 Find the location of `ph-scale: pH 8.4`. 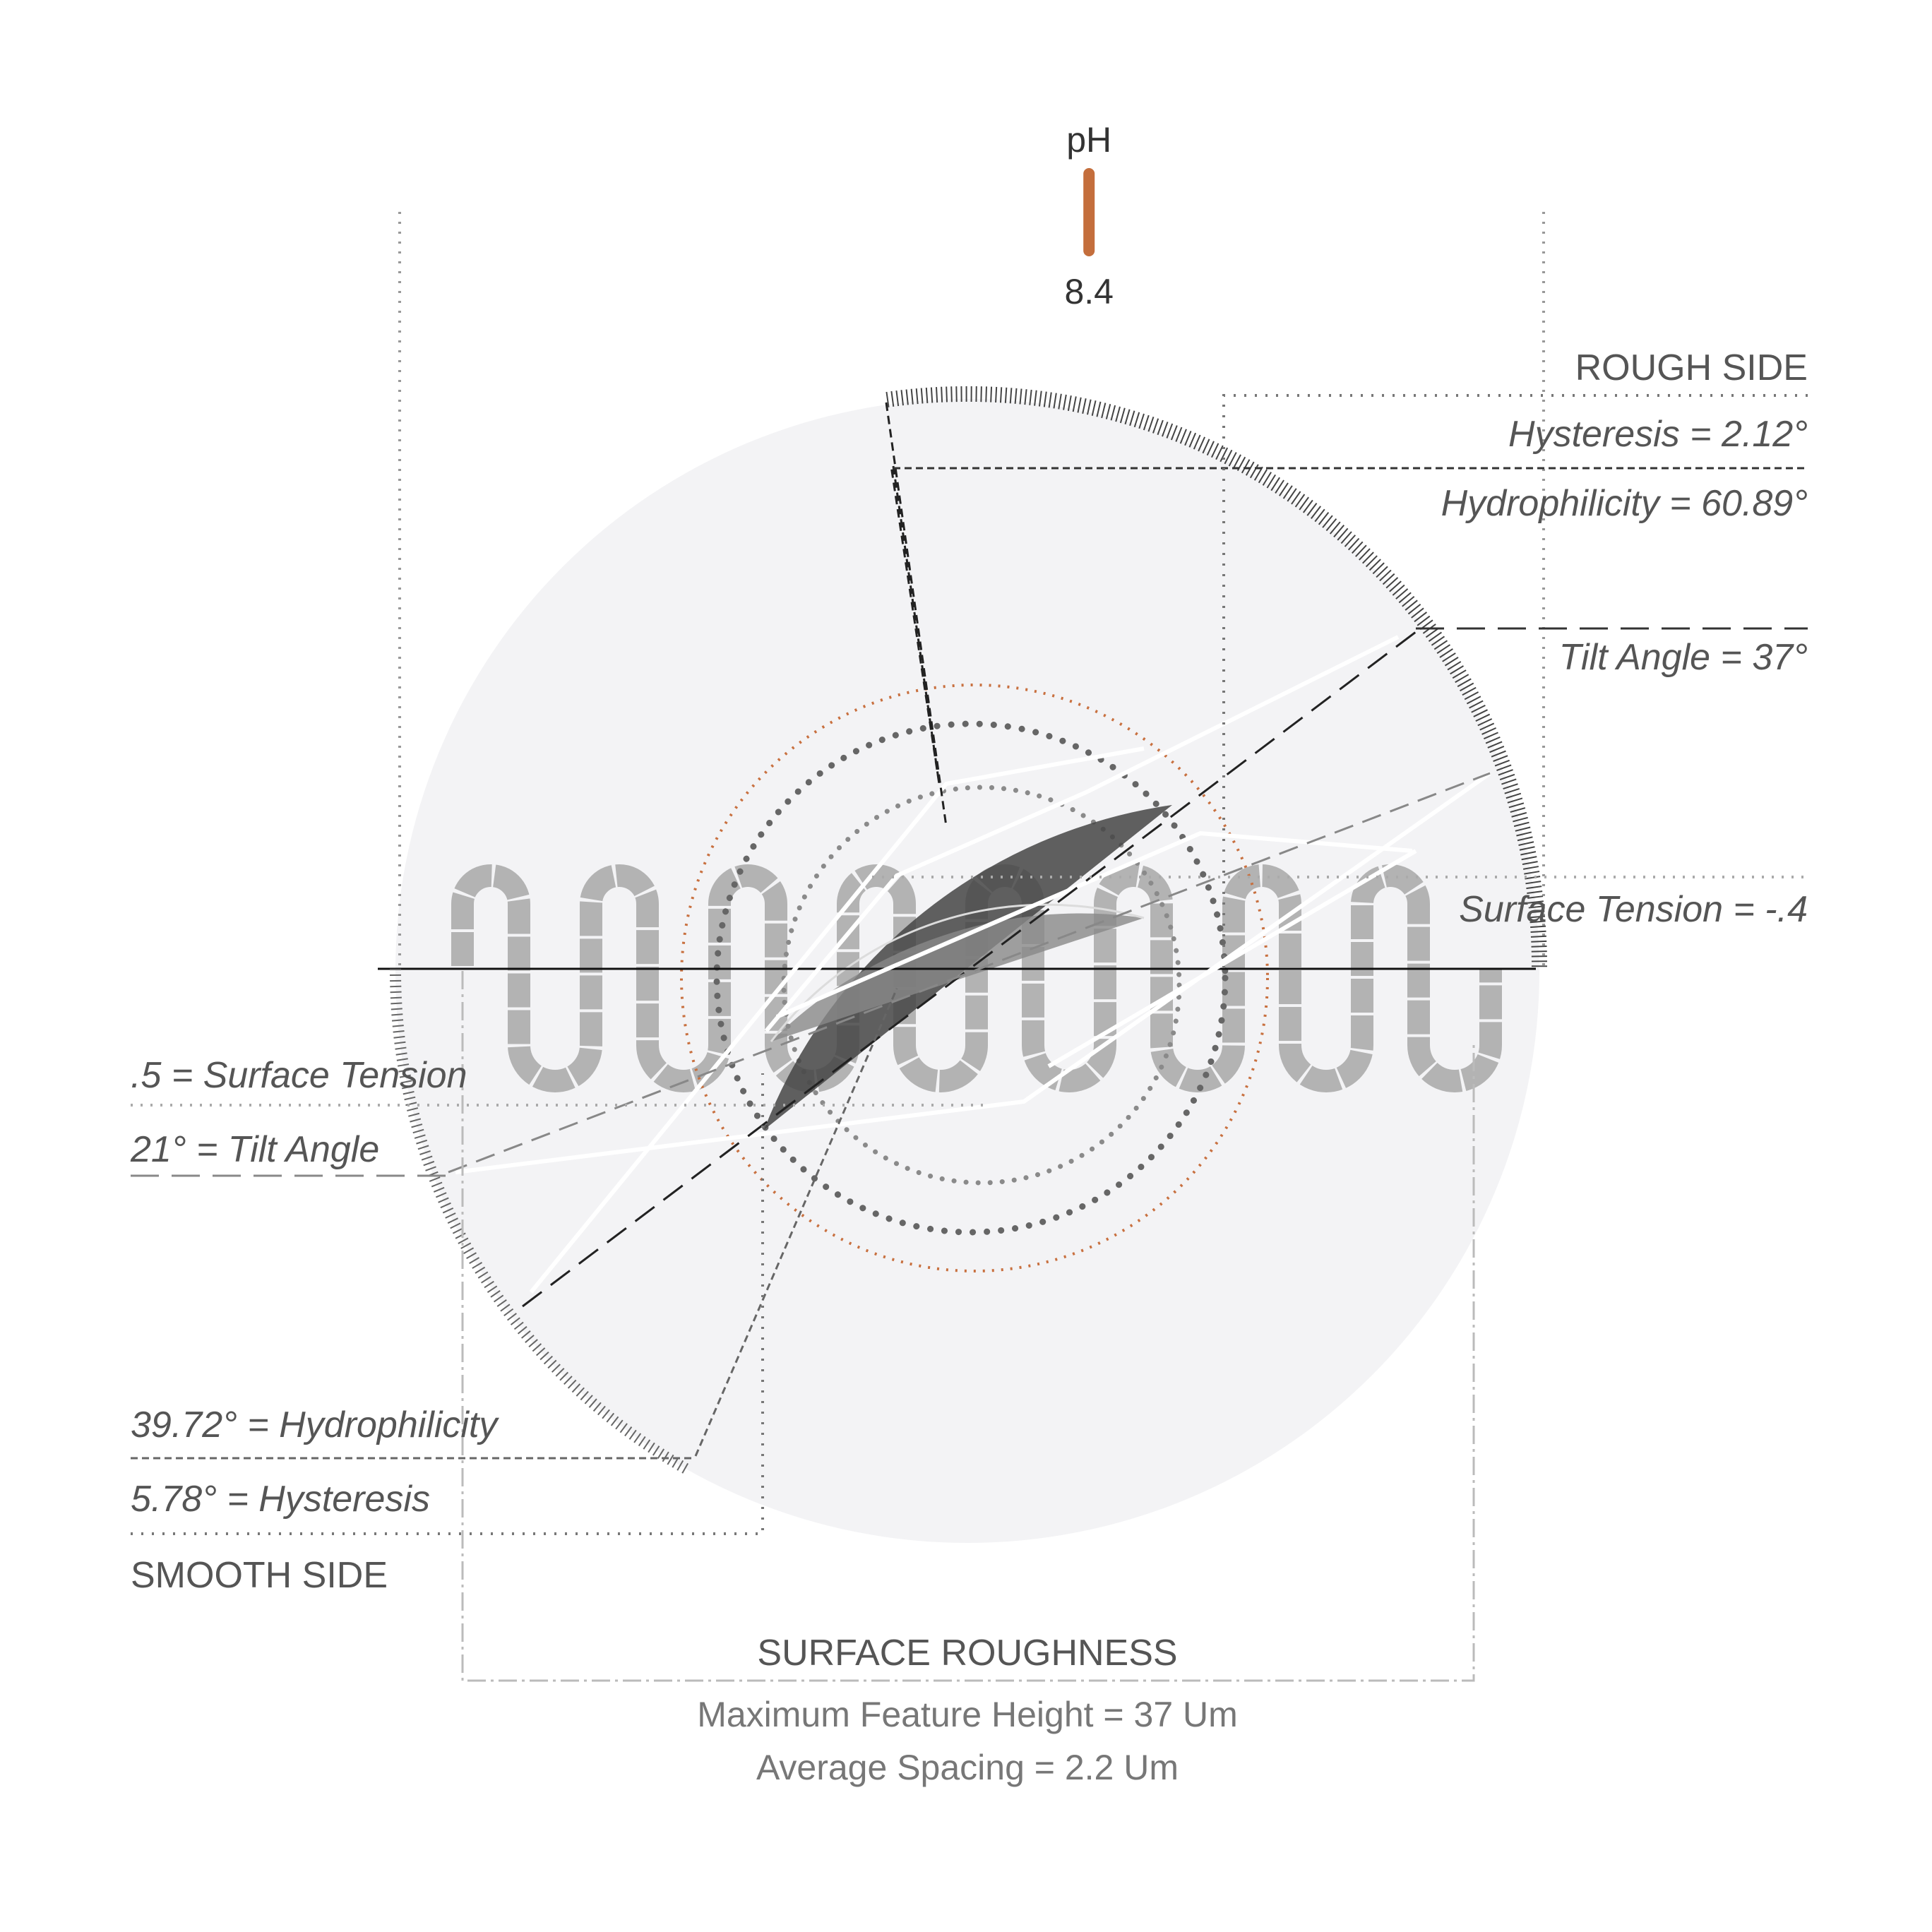

ph-scale: pH 8.4 is located at coordinates (971, 215).